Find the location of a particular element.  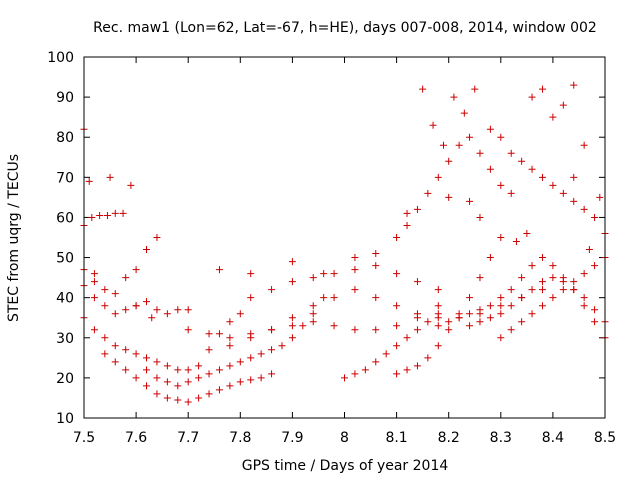

x-tick-label: 7.9 is located at coordinates (292, 438).